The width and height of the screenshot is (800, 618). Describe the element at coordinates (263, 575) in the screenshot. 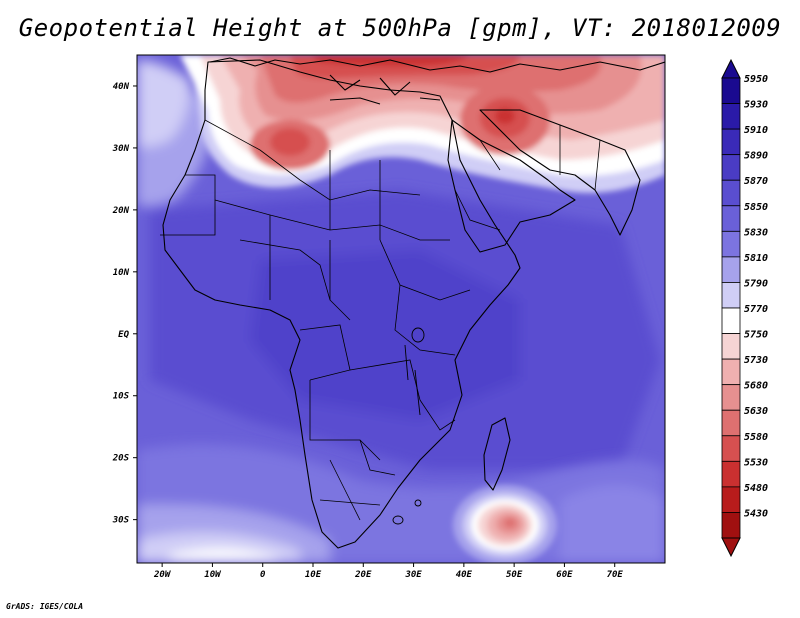

I see `lon-tick-label: 0` at that location.